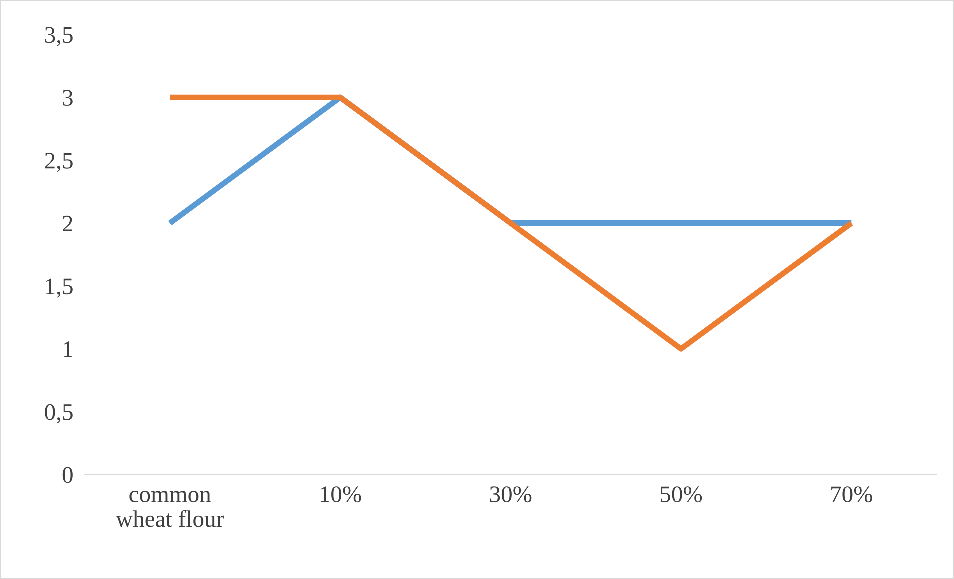 This screenshot has width=954, height=579. I want to click on x-tick-label: 70%, so click(852, 494).